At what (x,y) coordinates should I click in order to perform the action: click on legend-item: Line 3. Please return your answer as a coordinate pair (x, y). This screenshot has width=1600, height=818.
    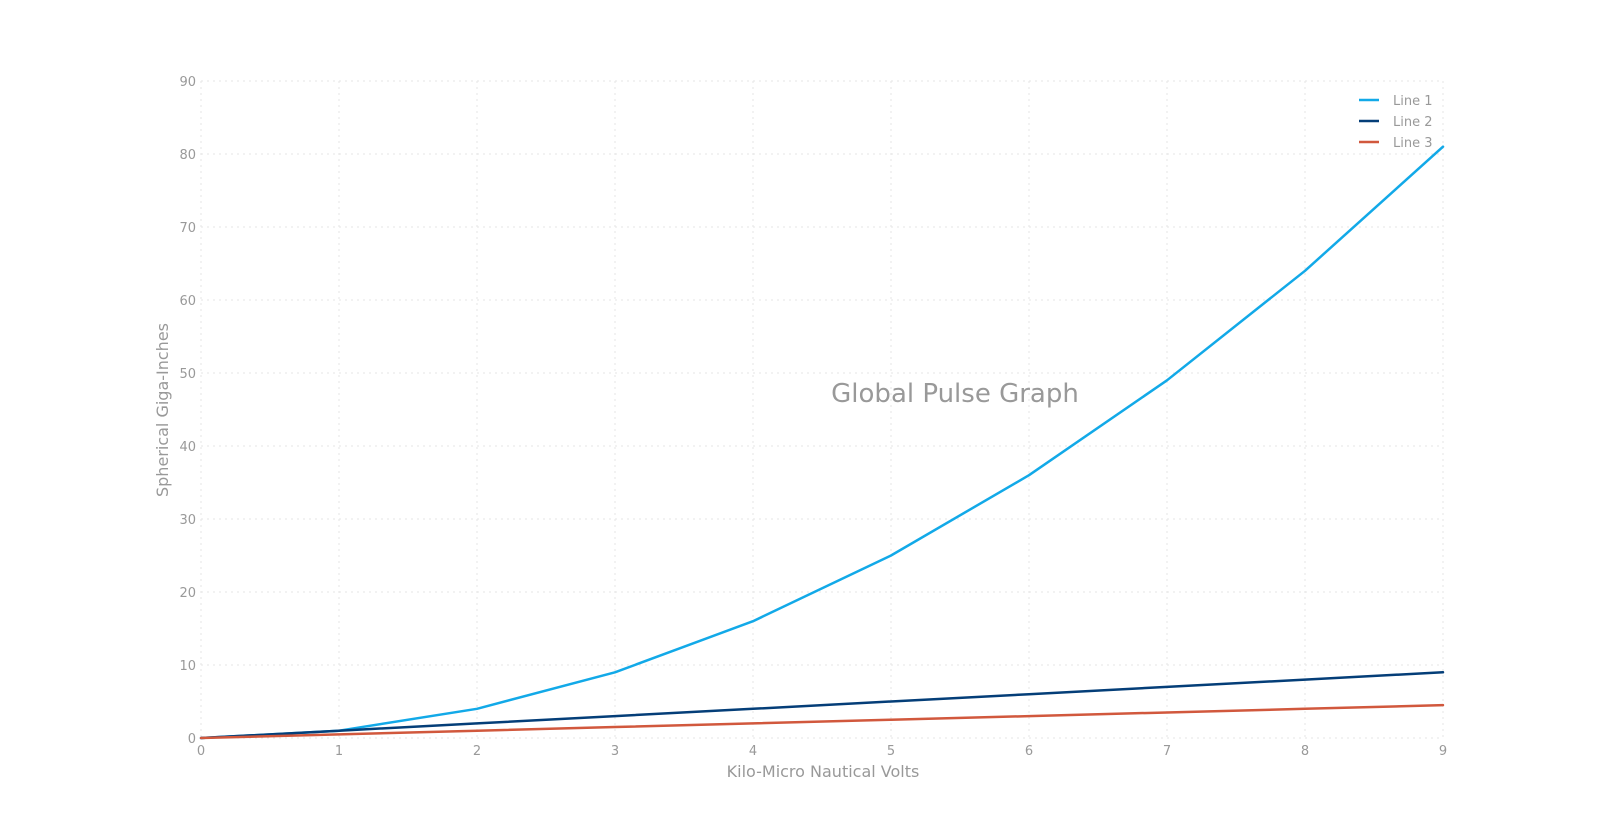
    Looking at the image, I should click on (1396, 143).